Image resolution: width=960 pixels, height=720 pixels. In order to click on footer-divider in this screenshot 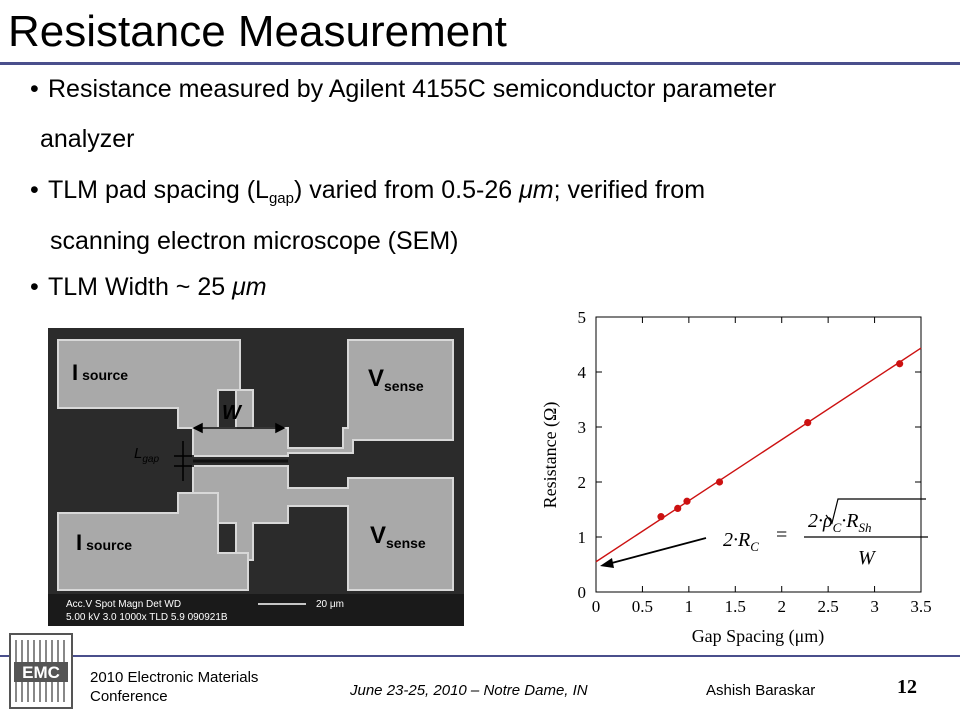, I will do `click(480, 656)`.